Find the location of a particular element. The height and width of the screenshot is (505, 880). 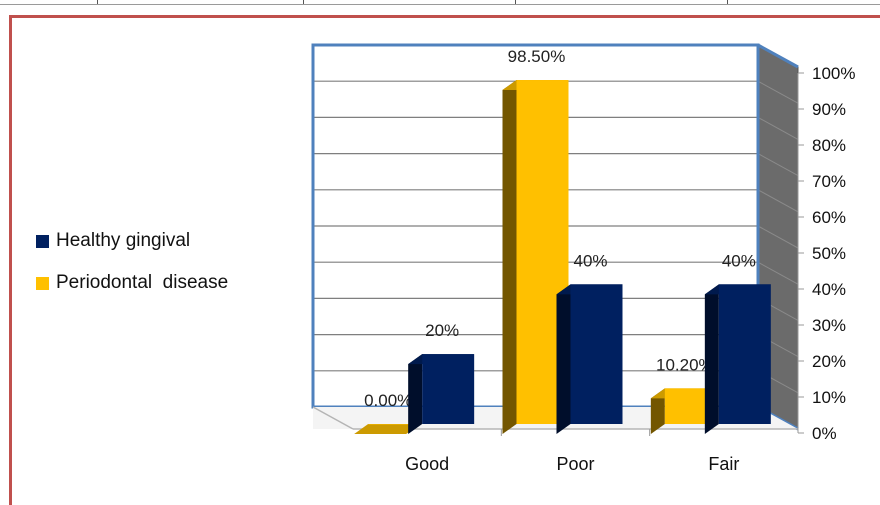

bar-side-healthy-poor is located at coordinates (563, 359).